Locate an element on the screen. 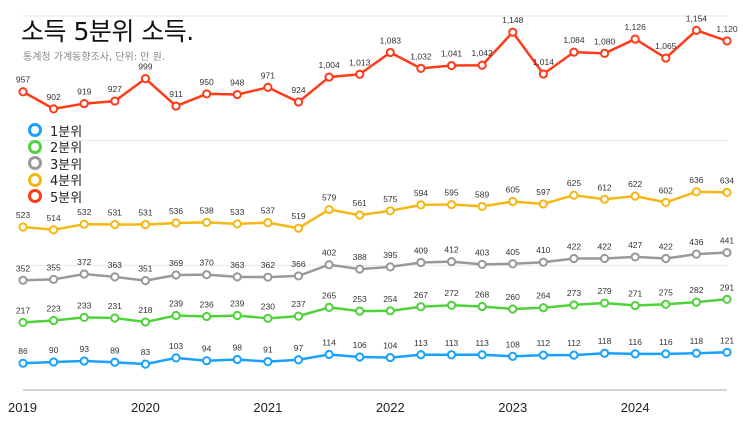 Image resolution: width=743 pixels, height=424 pixels. chart-title: 소득 5분위 소득. is located at coordinates (107, 31).